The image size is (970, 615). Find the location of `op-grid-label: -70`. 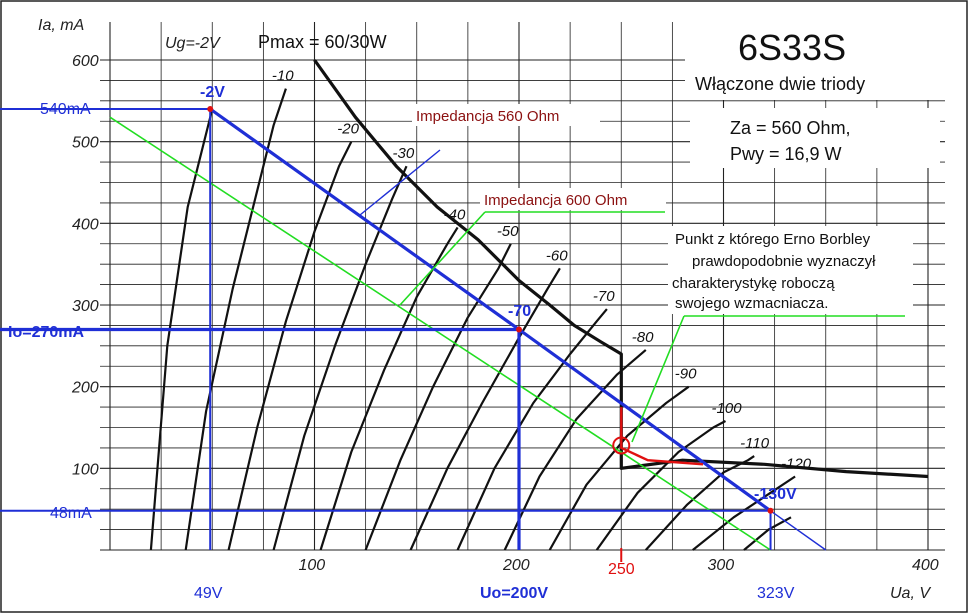

op-grid-label: -70 is located at coordinates (519, 311).